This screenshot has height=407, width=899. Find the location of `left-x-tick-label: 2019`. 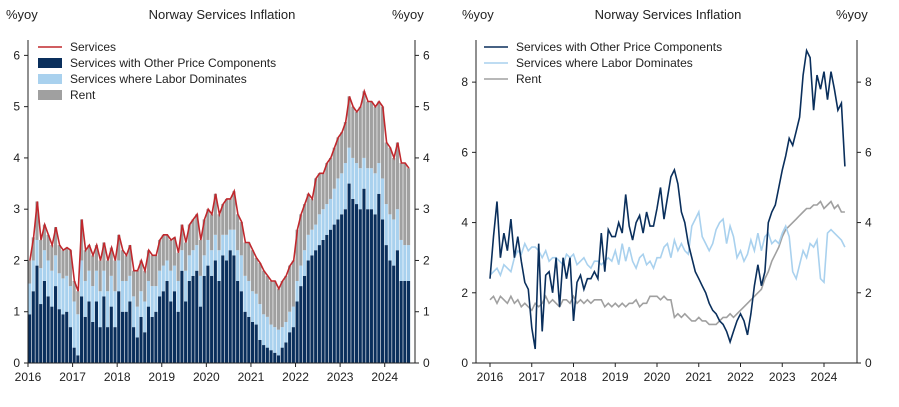

left-x-tick-label: 2019 is located at coordinates (161, 377).